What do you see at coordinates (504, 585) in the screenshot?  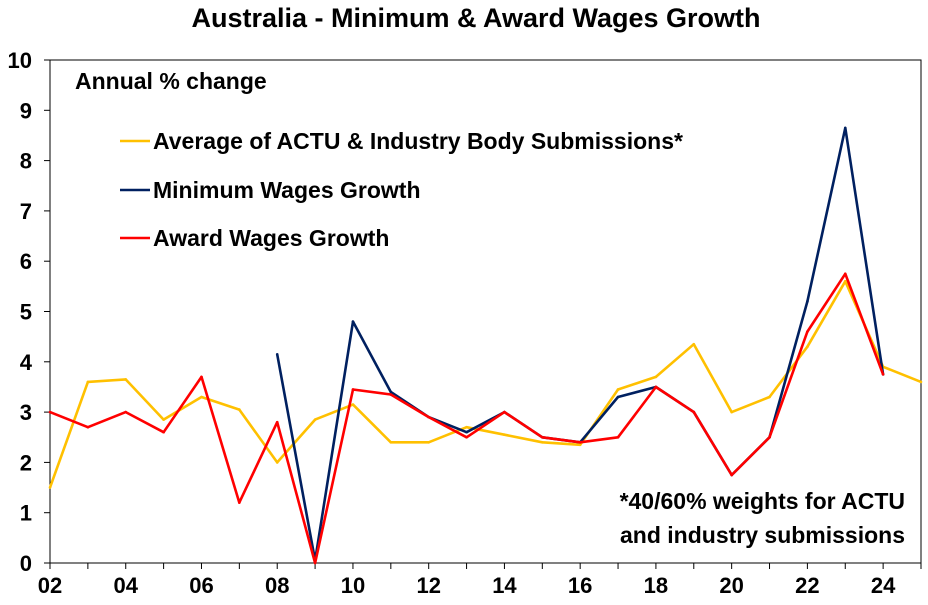 I see `x-tick-label: 14` at bounding box center [504, 585].